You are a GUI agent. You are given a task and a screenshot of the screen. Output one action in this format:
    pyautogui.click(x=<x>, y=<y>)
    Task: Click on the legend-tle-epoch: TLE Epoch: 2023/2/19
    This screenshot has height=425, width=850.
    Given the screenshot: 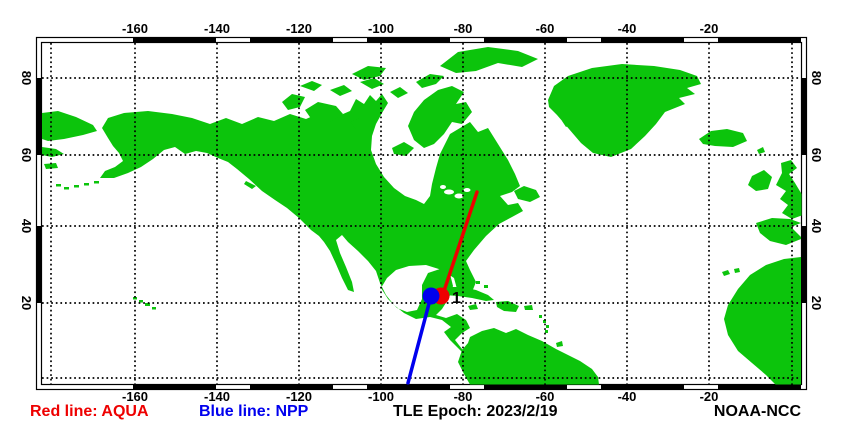 What is the action you would take?
    pyautogui.click(x=475, y=411)
    